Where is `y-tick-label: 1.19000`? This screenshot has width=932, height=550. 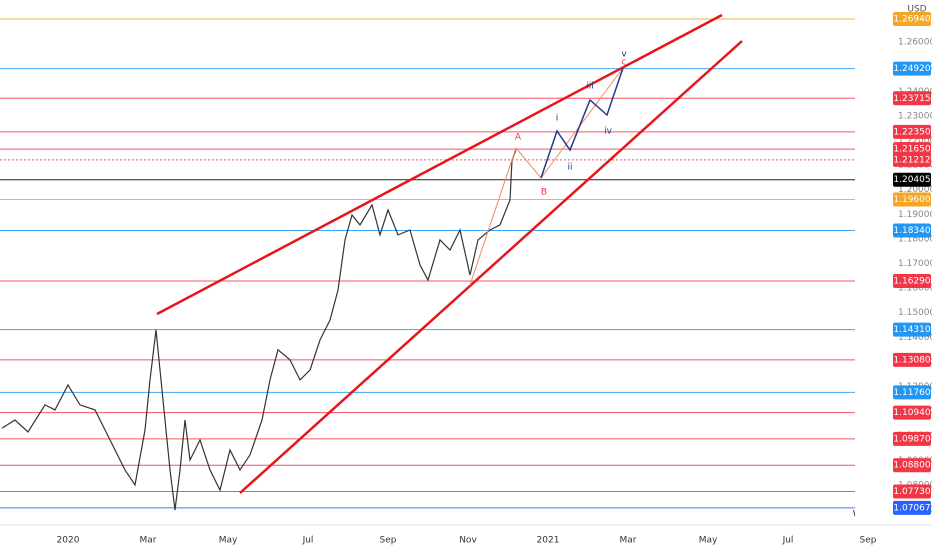
y-tick-label: 1.19000 is located at coordinates (915, 215).